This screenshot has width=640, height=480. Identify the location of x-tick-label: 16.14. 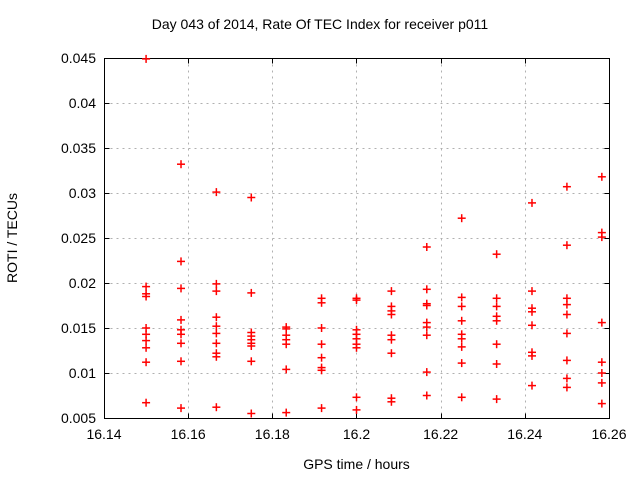
(104, 433).